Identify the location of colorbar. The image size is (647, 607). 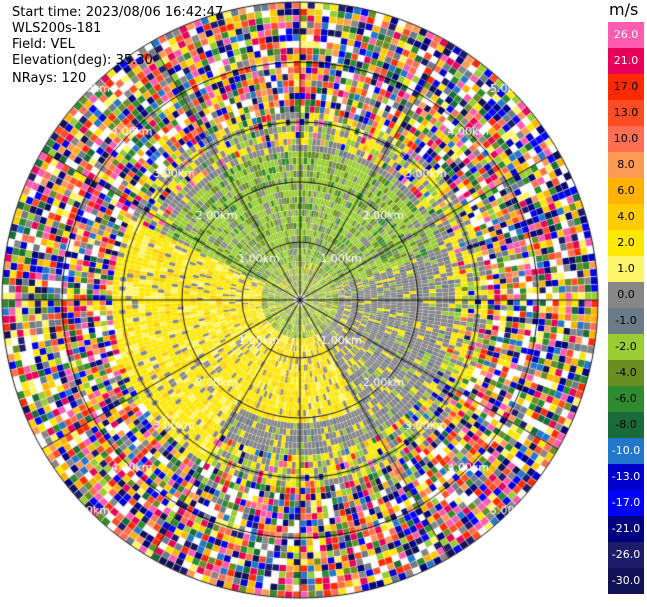
(626, 308).